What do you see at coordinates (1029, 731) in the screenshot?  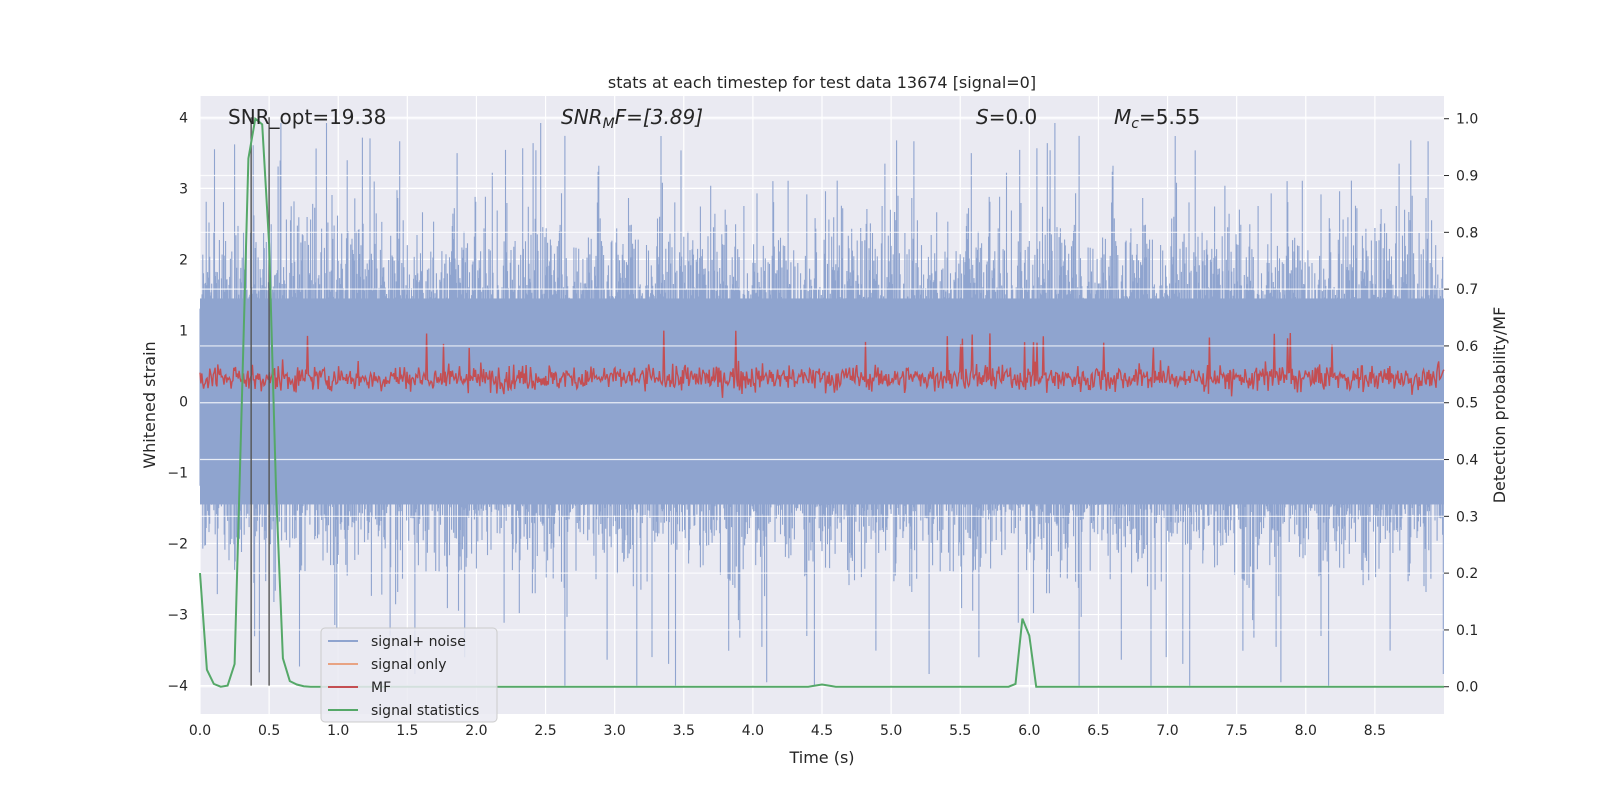 I see `x-tick-label: 6.0` at bounding box center [1029, 731].